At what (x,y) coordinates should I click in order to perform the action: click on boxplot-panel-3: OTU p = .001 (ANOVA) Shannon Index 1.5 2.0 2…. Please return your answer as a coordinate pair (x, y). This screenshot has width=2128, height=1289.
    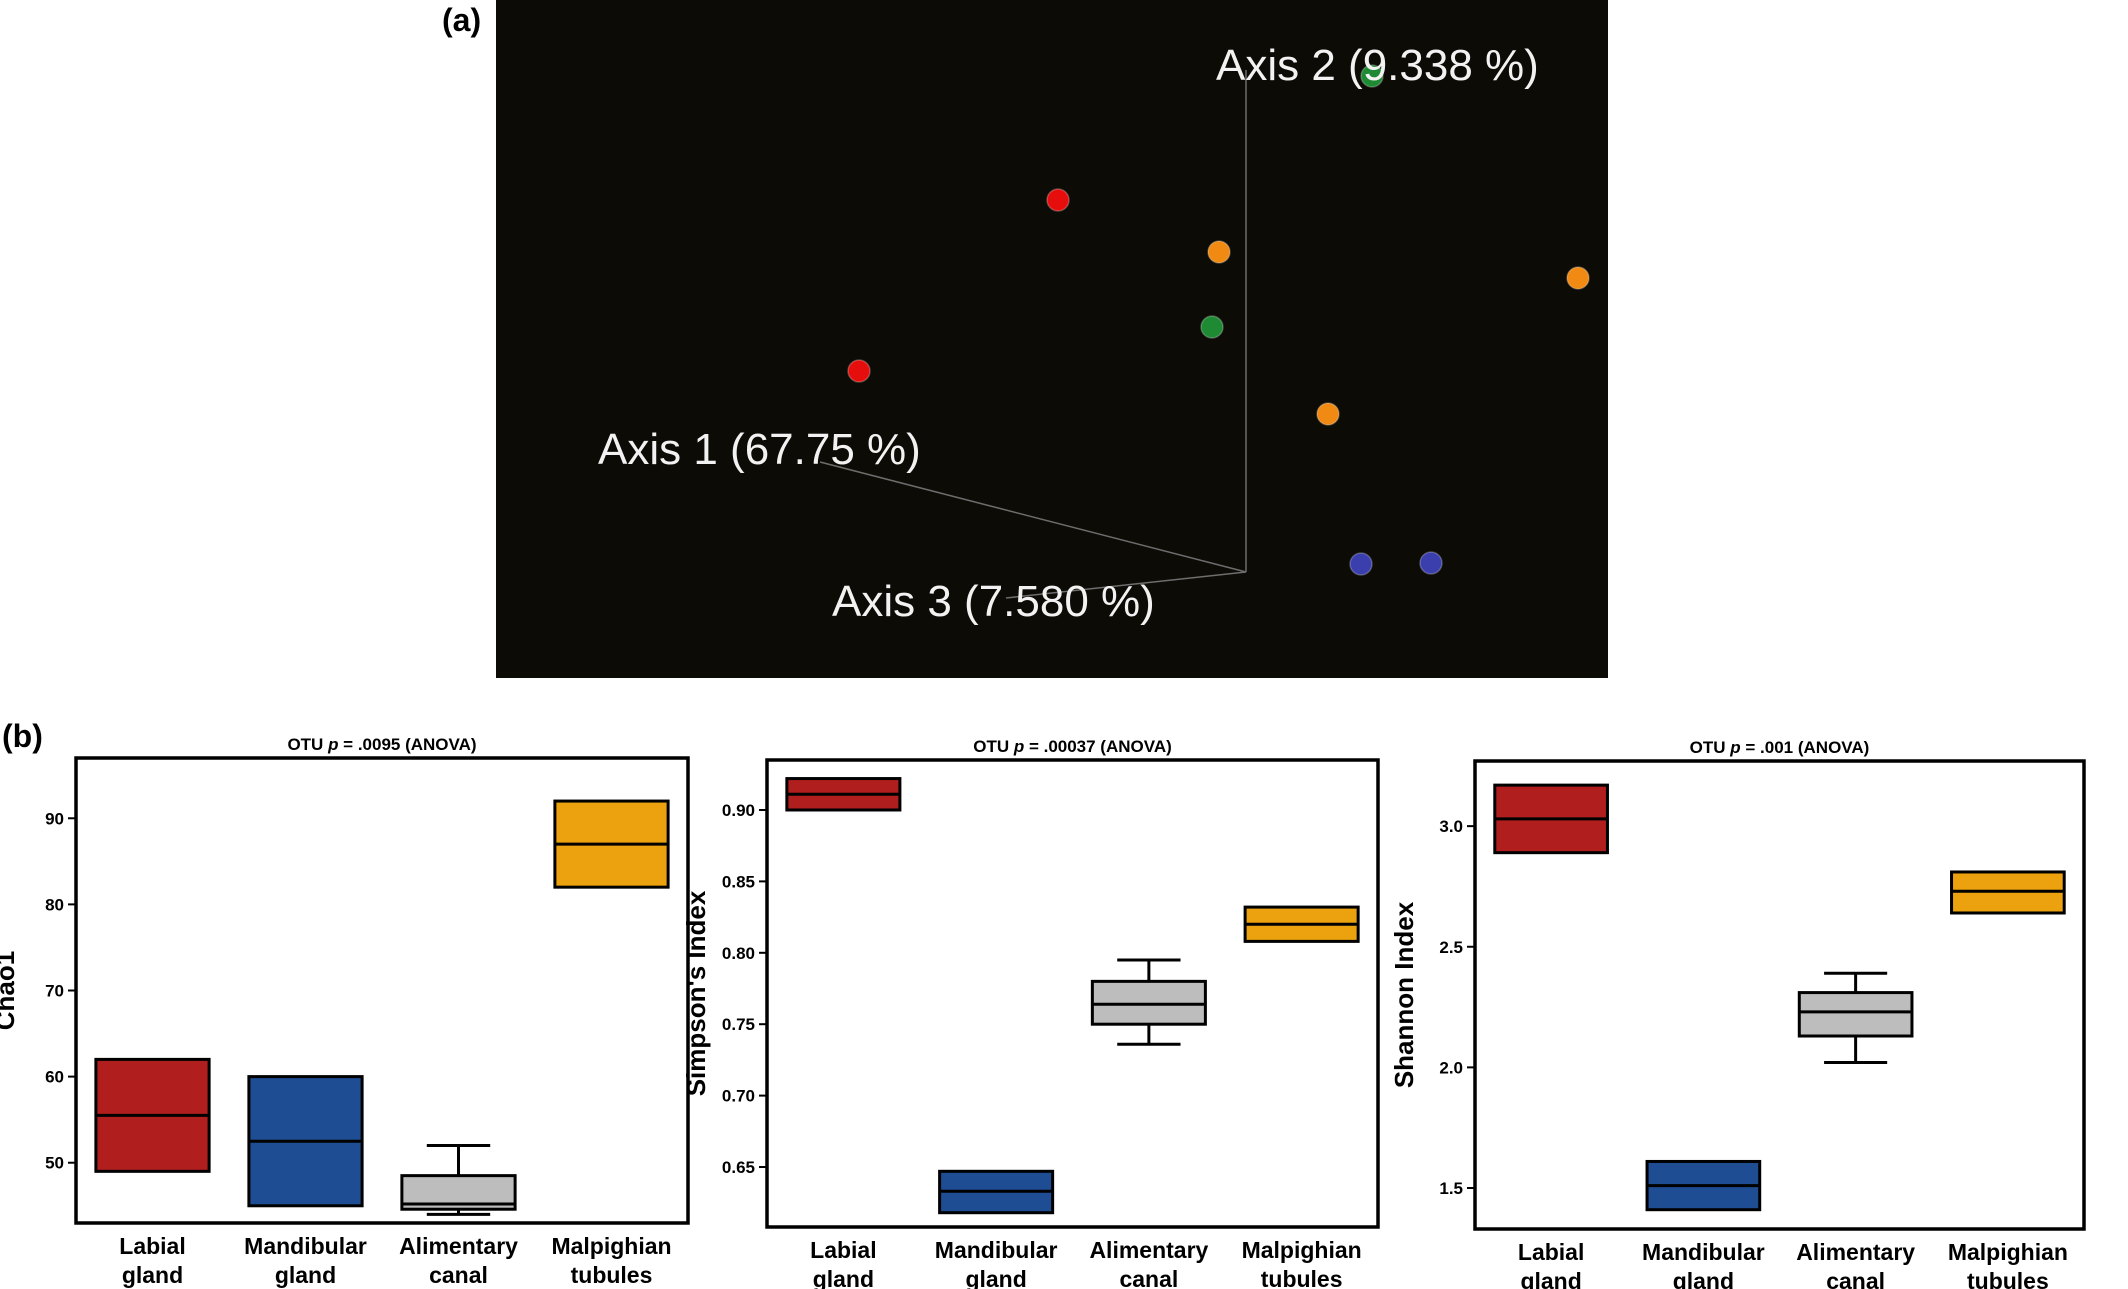
    Looking at the image, I should click on (1737, 1013).